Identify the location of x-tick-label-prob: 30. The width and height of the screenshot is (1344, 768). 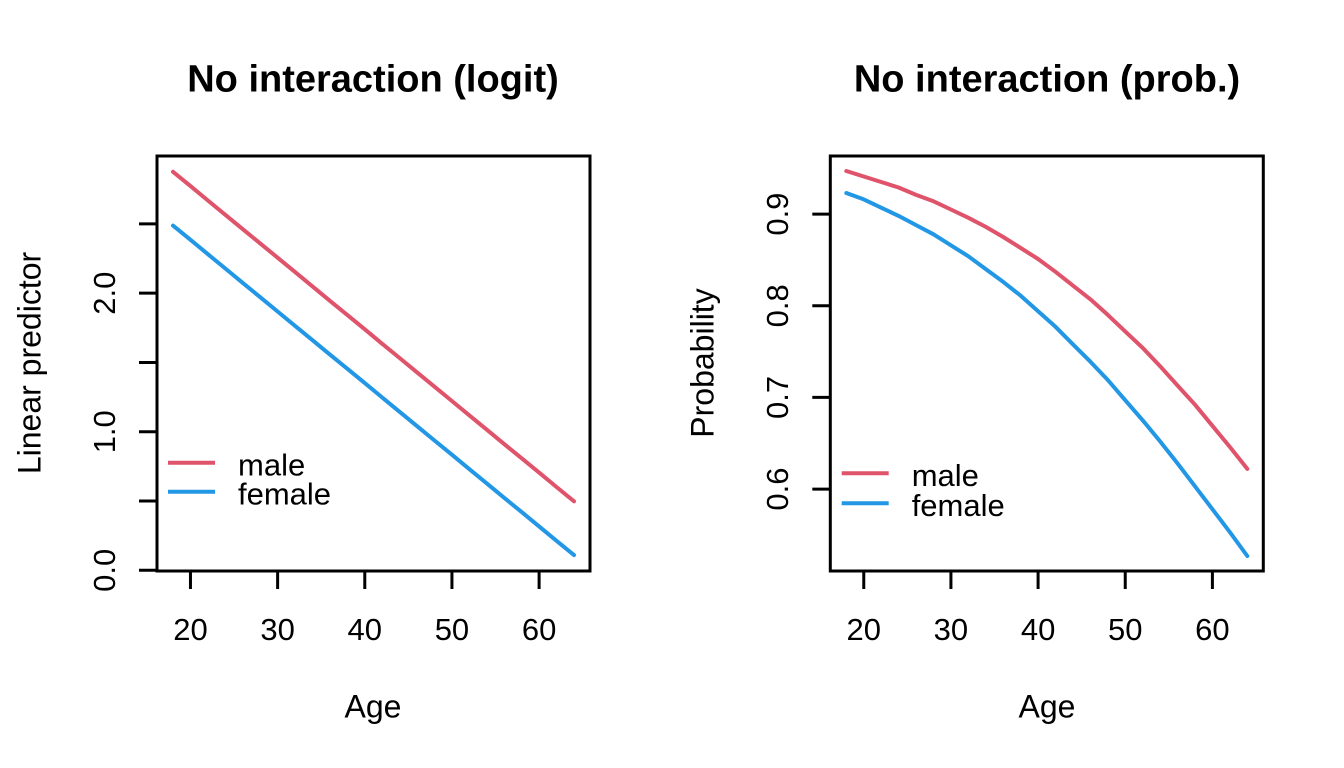
(951, 629).